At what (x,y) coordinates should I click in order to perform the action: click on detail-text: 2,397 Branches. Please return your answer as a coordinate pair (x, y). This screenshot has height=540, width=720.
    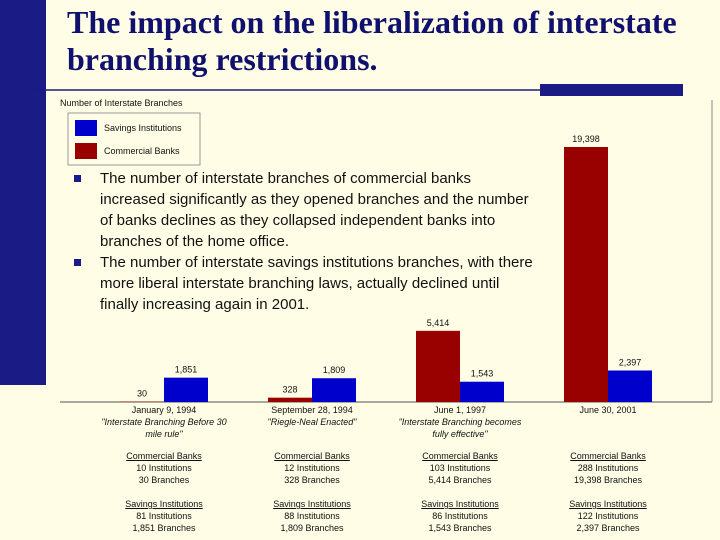
    Looking at the image, I should click on (608, 528).